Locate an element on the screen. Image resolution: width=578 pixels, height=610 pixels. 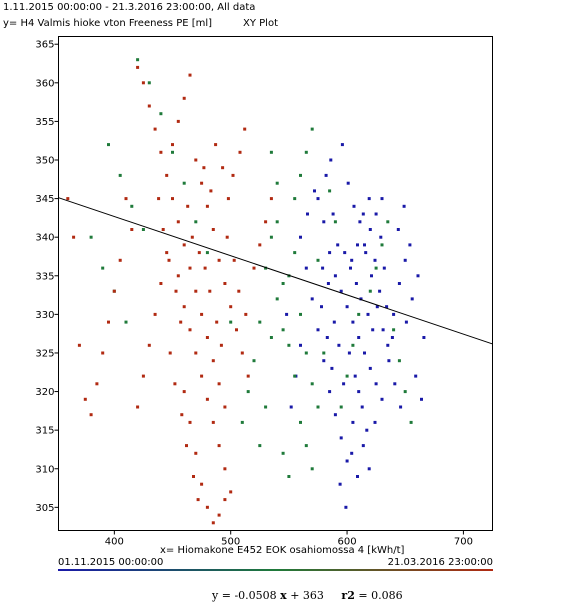
time-end-label: 21.03.2016 23:00:00 is located at coordinates (440, 562).